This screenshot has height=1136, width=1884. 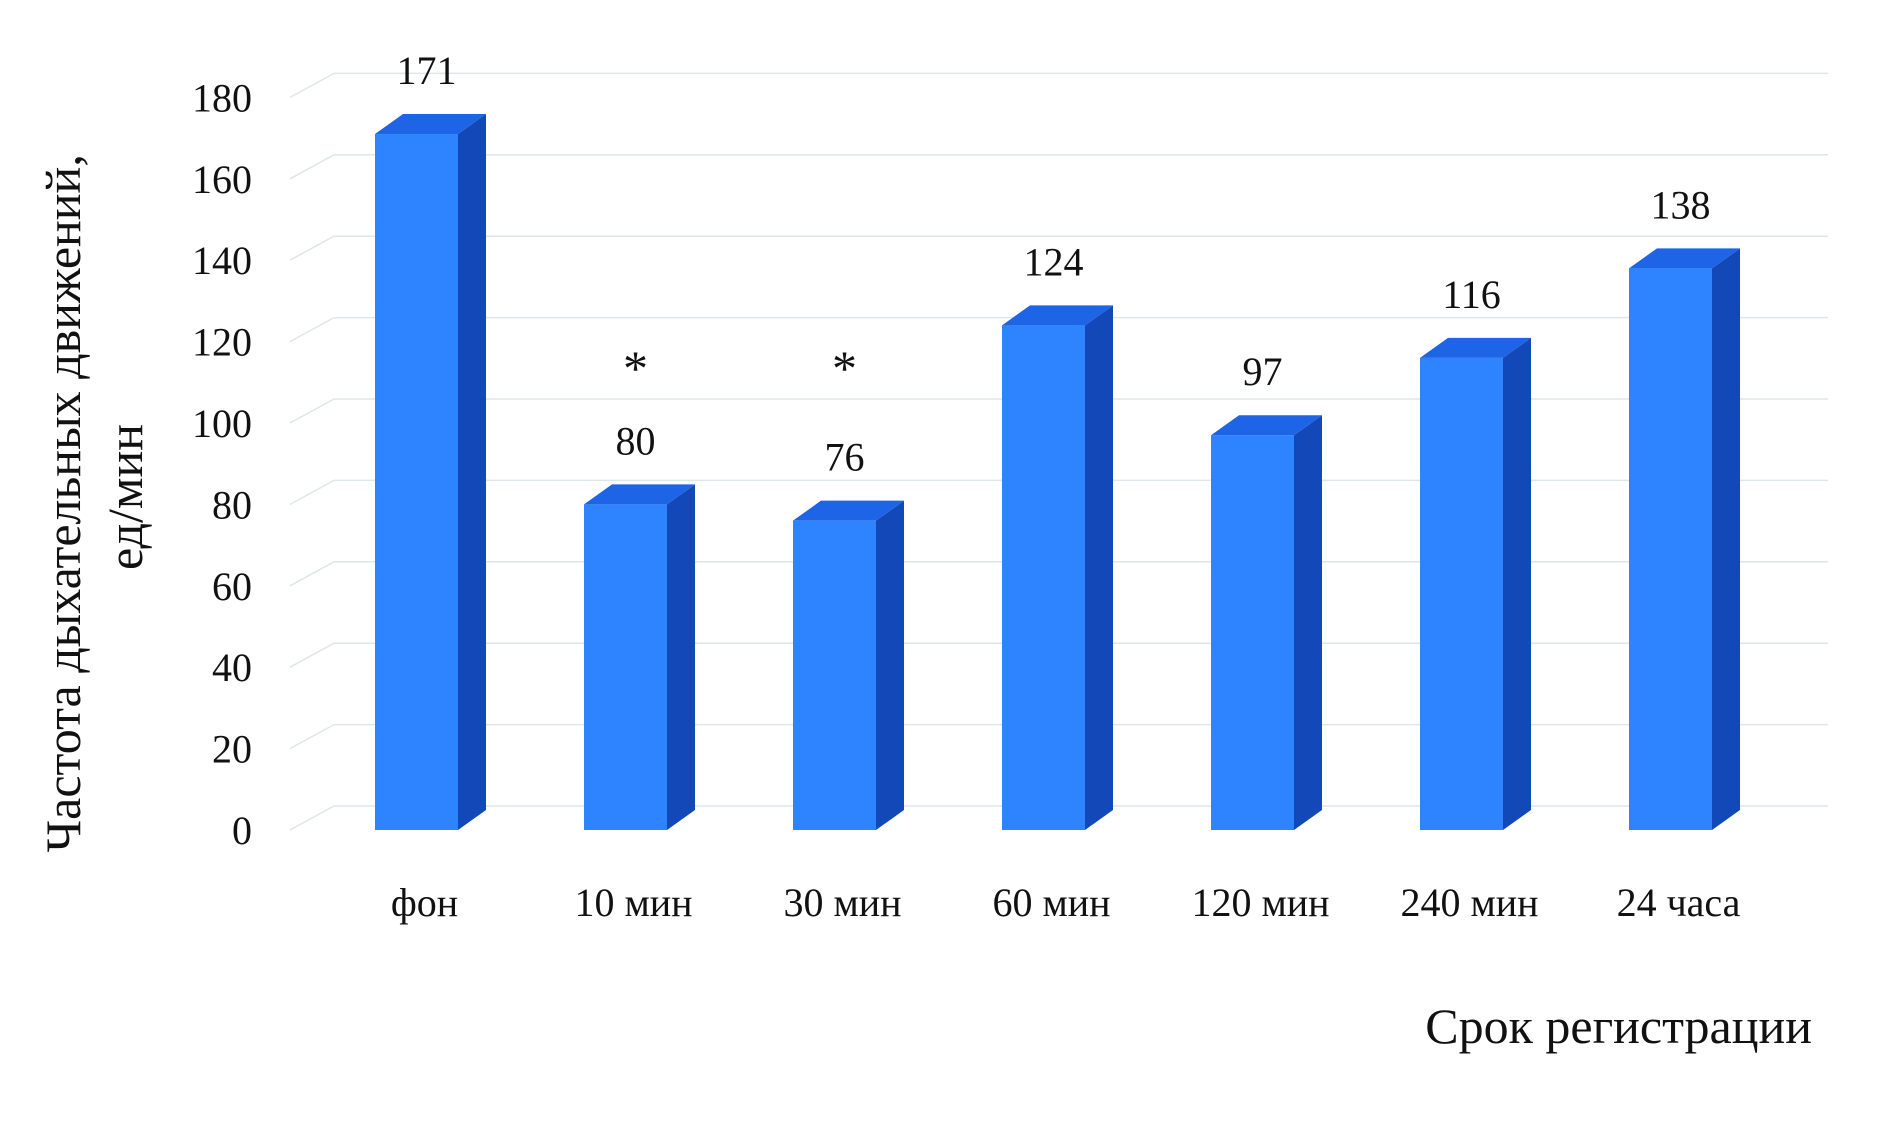 I want to click on y-tick-label-180: 180, so click(x=222, y=97).